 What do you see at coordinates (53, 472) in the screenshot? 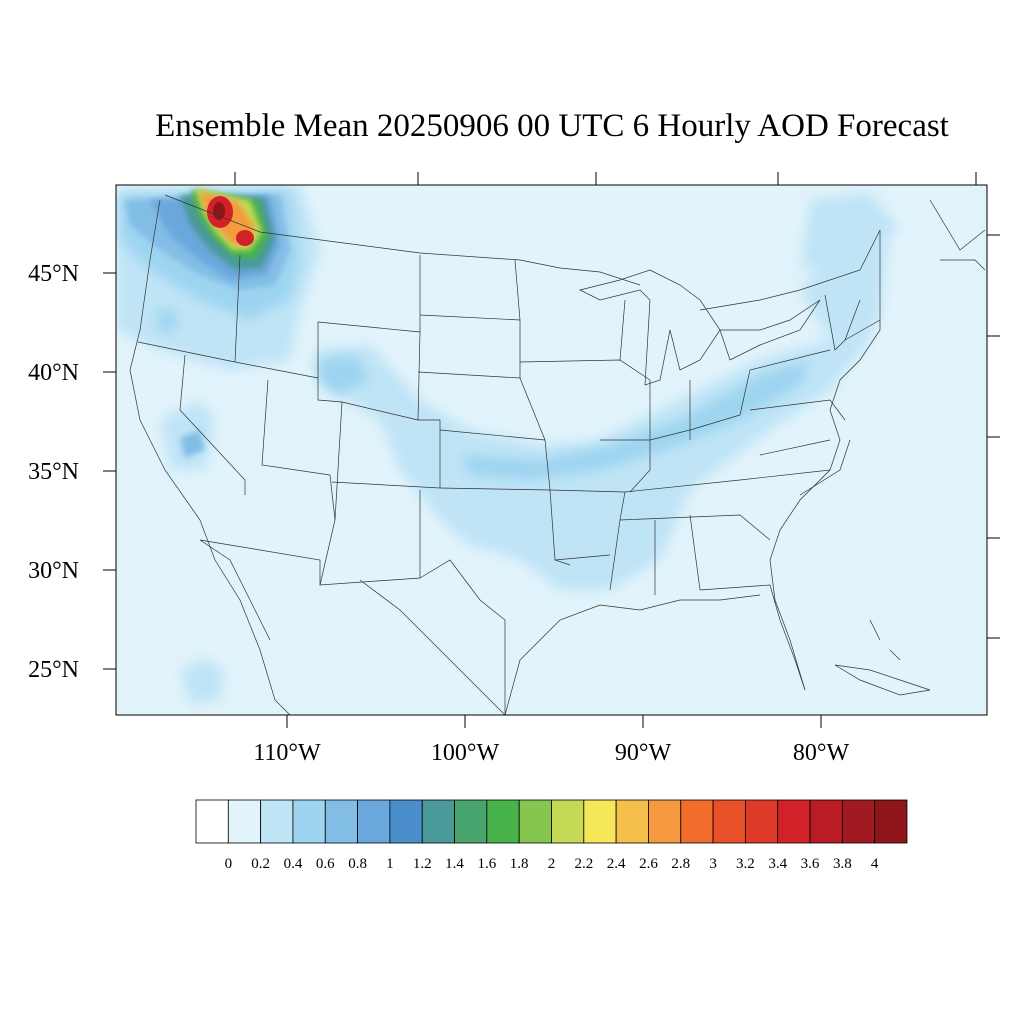
I see `lat-label-35n: 35°N` at bounding box center [53, 472].